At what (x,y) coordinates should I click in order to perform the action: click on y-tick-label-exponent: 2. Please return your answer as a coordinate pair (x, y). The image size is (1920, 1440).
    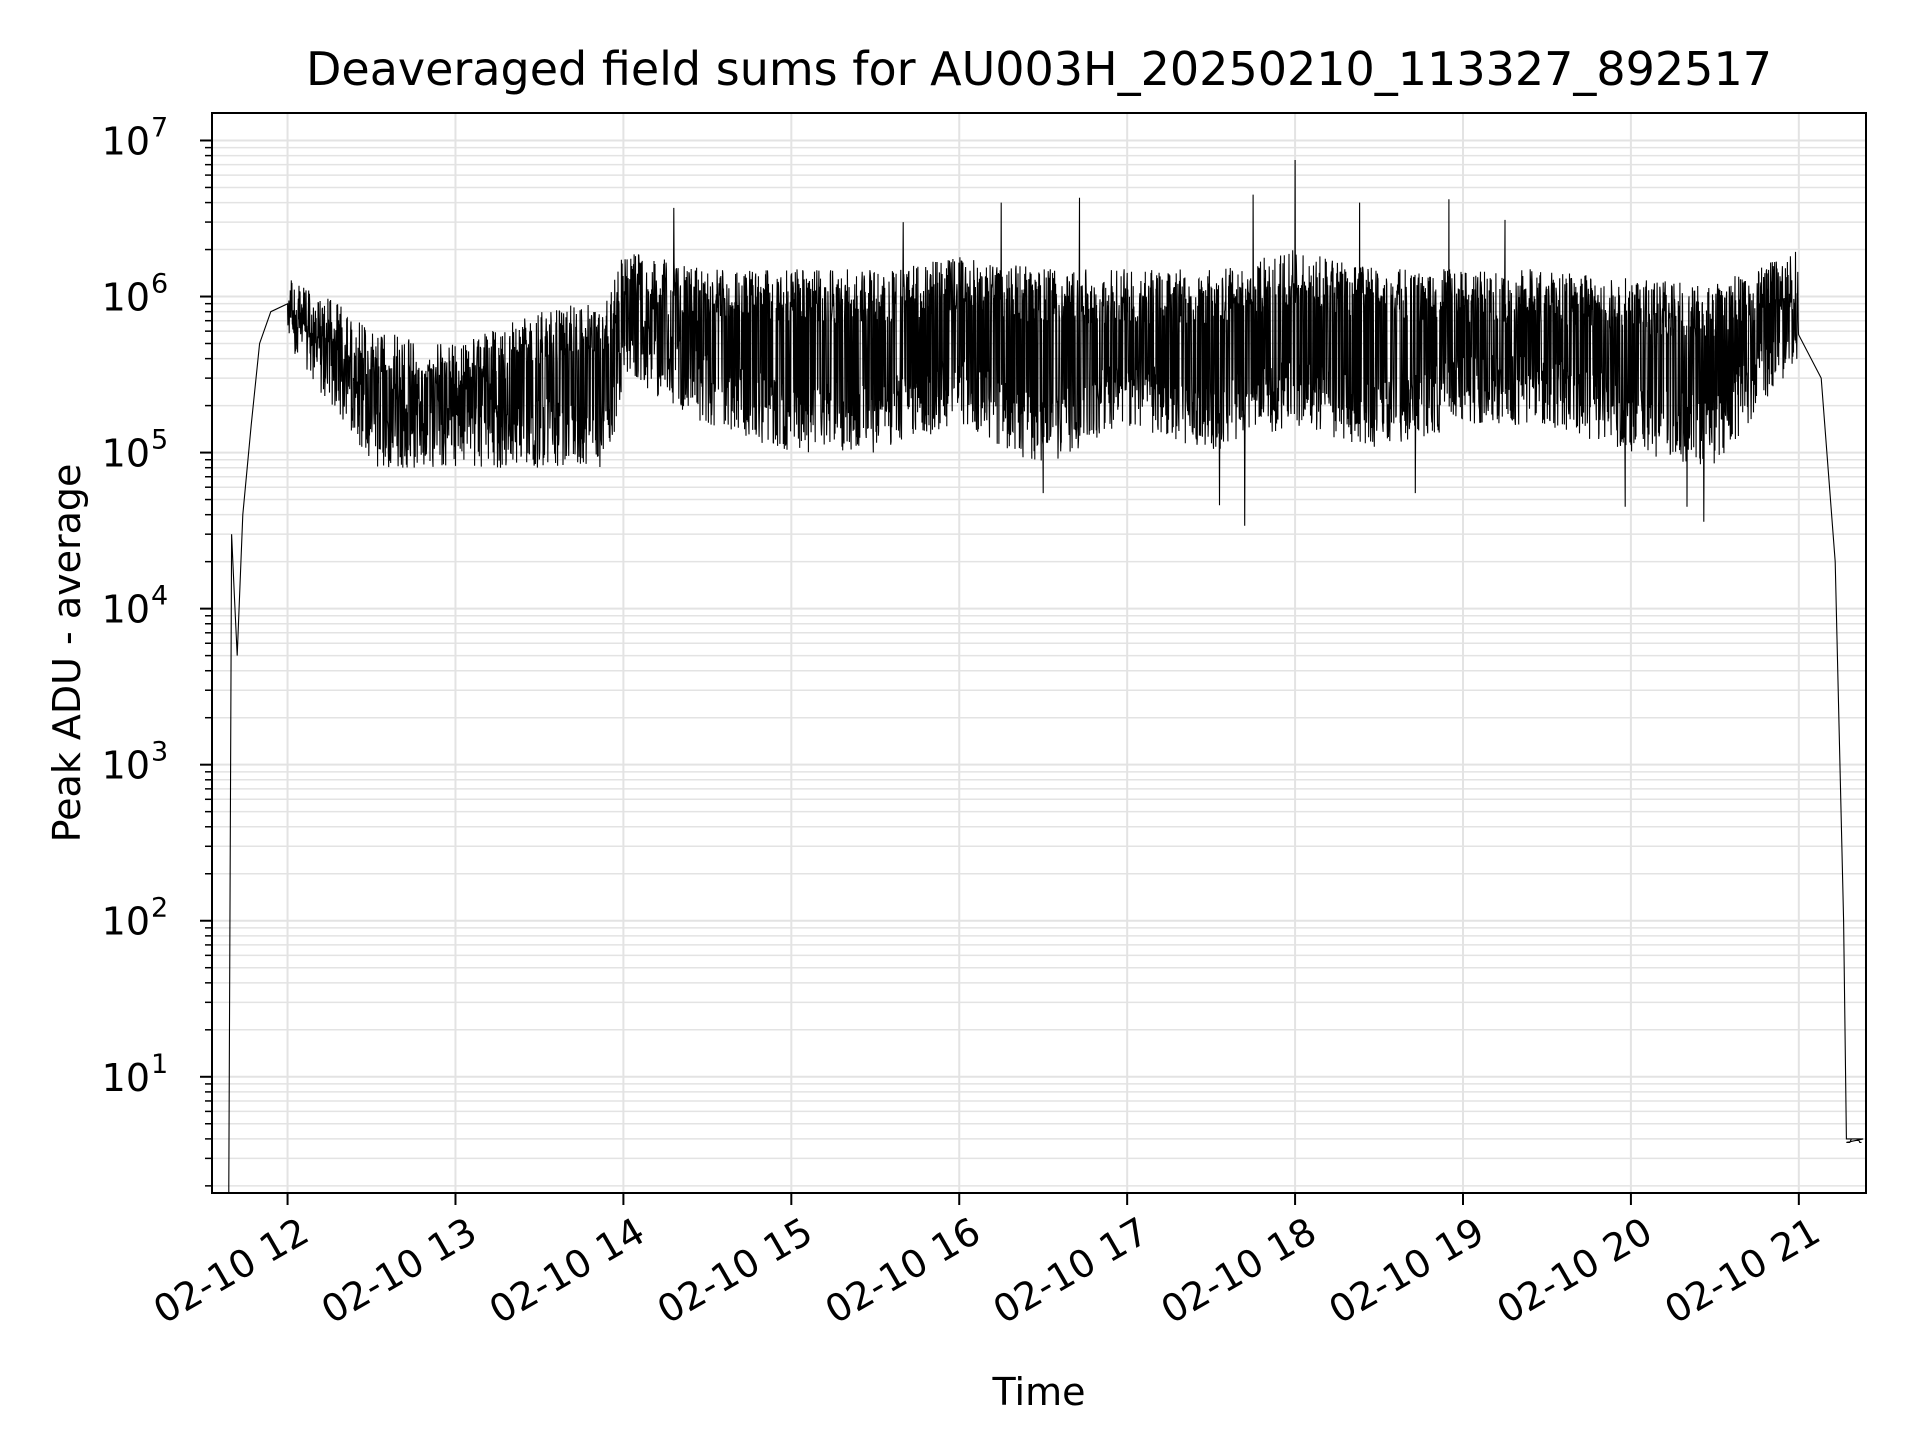
    Looking at the image, I should click on (159, 908).